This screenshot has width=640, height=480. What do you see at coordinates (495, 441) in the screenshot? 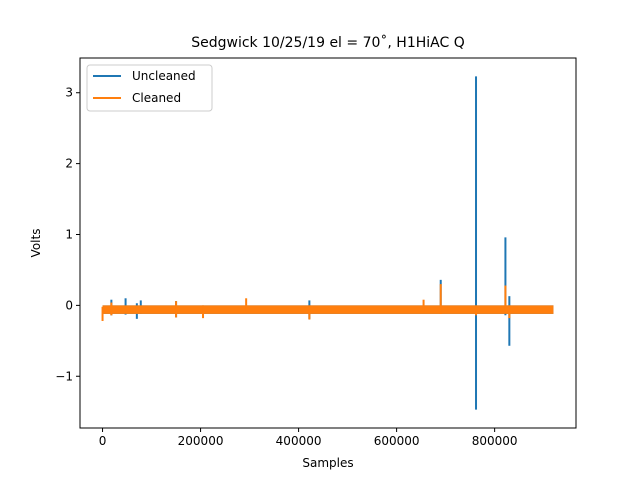
I see `x-tick-label: 800000` at bounding box center [495, 441].